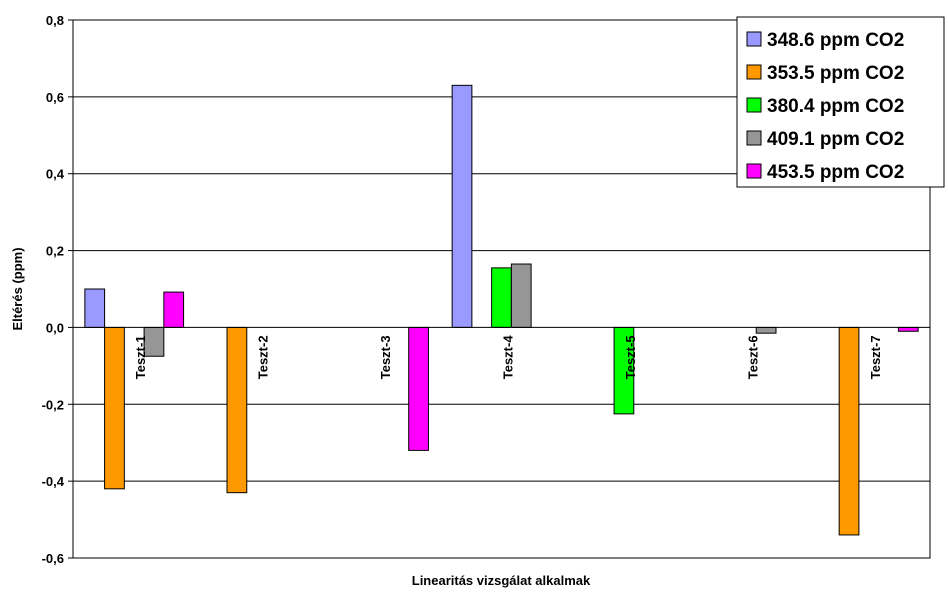  What do you see at coordinates (263, 357) in the screenshot?
I see `category-label: Teszt-2` at bounding box center [263, 357].